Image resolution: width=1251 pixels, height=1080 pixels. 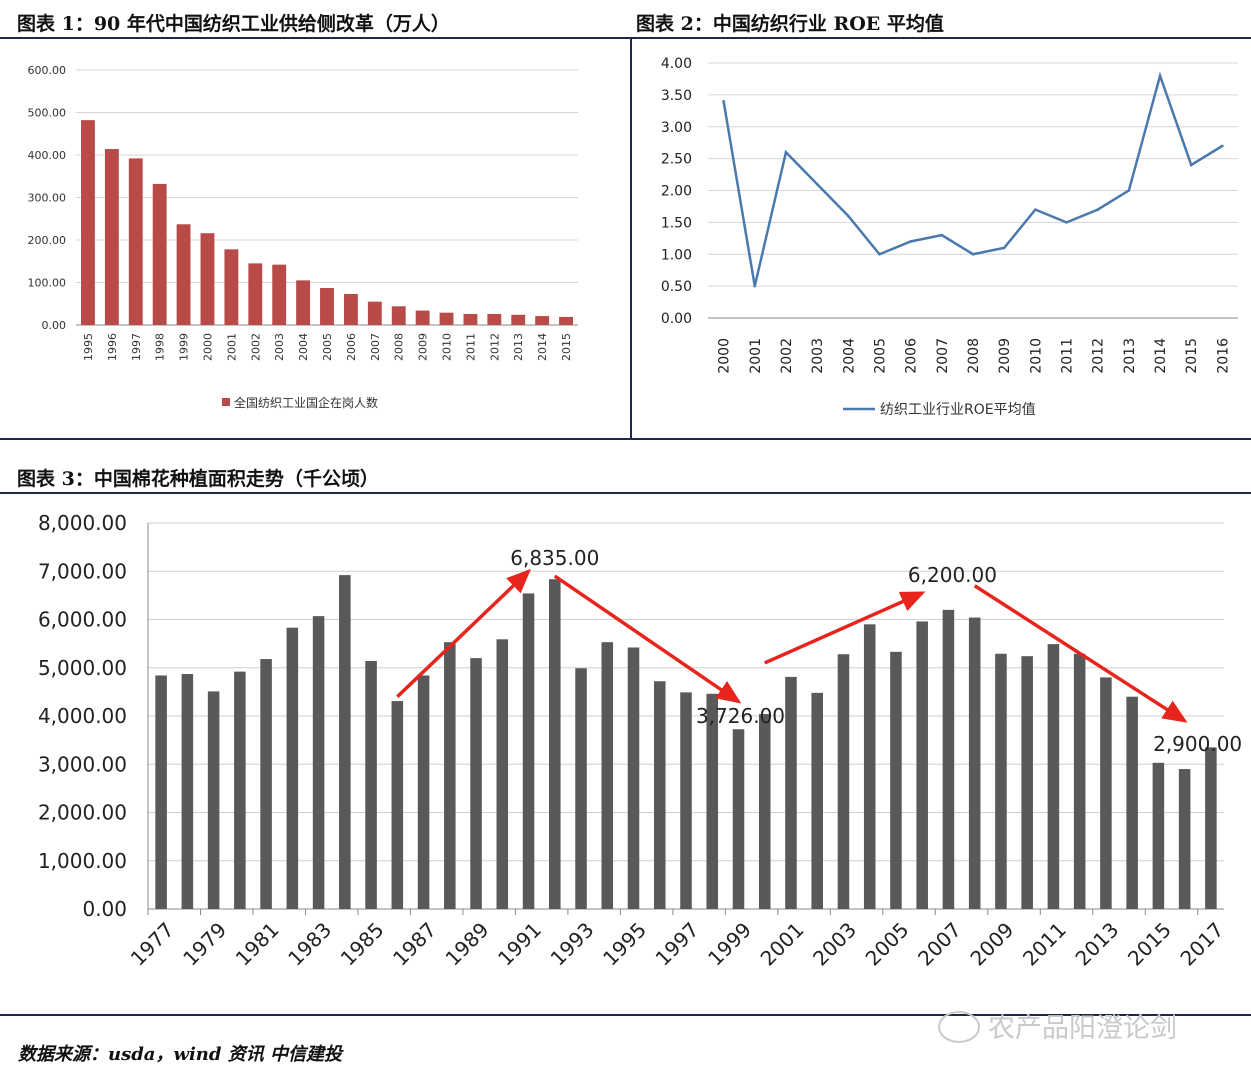 I want to click on chart2-y-tick-label: 1.00, so click(x=676, y=255).